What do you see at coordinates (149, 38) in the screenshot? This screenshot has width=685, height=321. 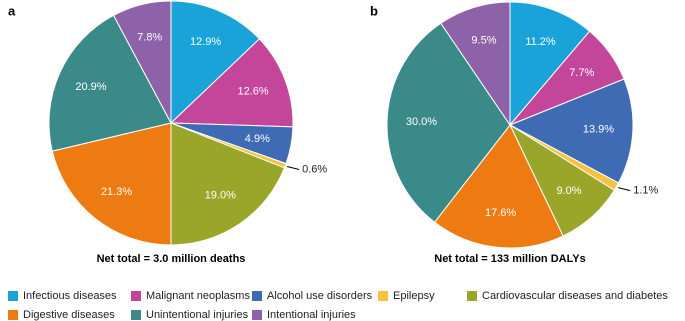 I see `slice-label: 7.8%` at bounding box center [149, 38].